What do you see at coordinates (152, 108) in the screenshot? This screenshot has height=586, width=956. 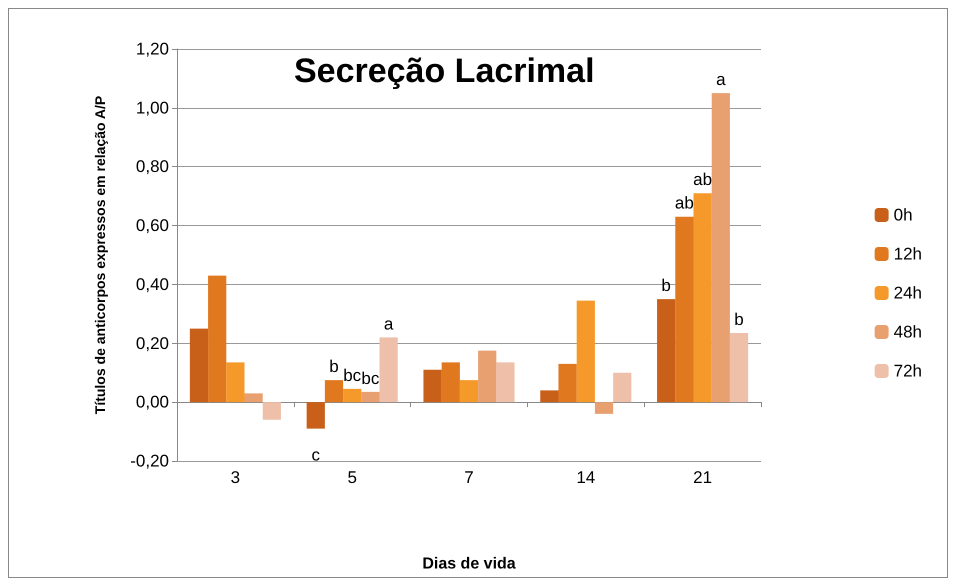 I see `y-tick-label: 1,00` at bounding box center [152, 108].